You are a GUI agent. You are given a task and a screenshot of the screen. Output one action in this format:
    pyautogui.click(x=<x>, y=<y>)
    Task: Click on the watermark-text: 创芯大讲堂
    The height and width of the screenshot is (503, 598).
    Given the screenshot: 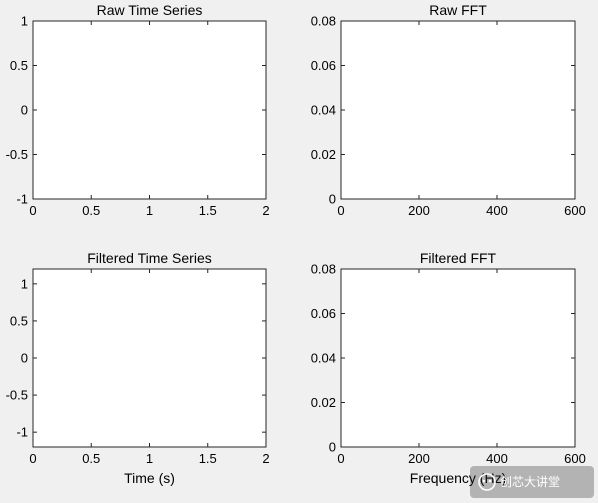 What is the action you would take?
    pyautogui.click(x=530, y=481)
    